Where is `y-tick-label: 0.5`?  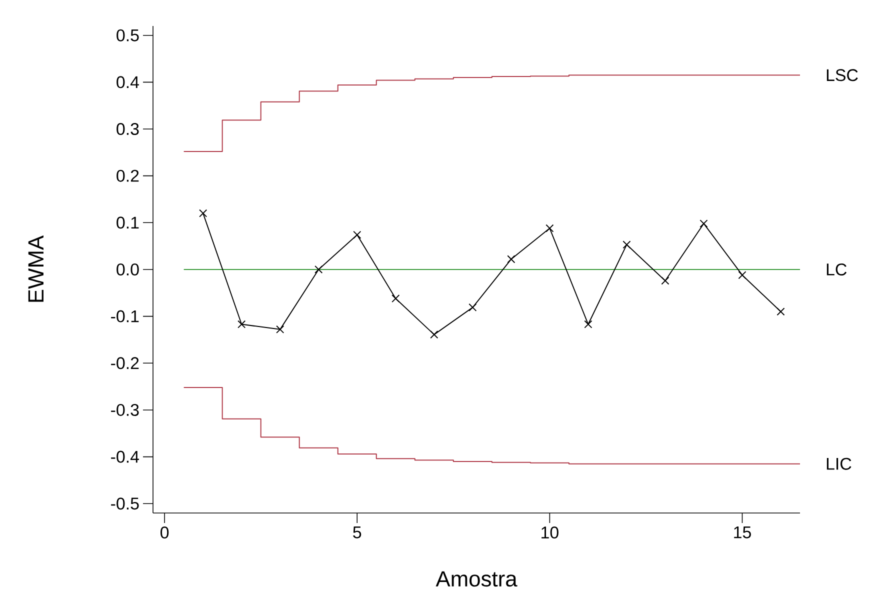
y-tick-label: 0.5 is located at coordinates (127, 35).